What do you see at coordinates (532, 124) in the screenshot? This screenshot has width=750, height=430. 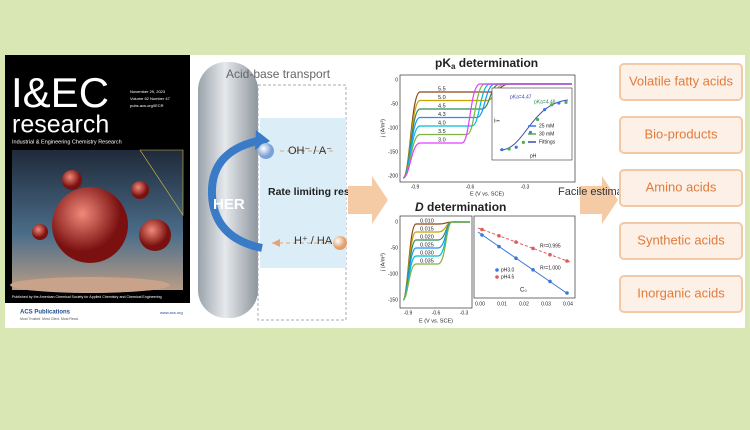 I see `inset-frame` at bounding box center [532, 124].